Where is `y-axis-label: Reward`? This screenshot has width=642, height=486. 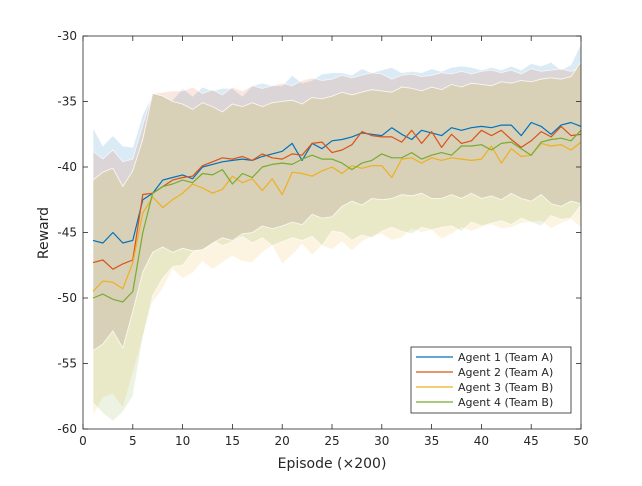
y-axis-label: Reward is located at coordinates (44, 233).